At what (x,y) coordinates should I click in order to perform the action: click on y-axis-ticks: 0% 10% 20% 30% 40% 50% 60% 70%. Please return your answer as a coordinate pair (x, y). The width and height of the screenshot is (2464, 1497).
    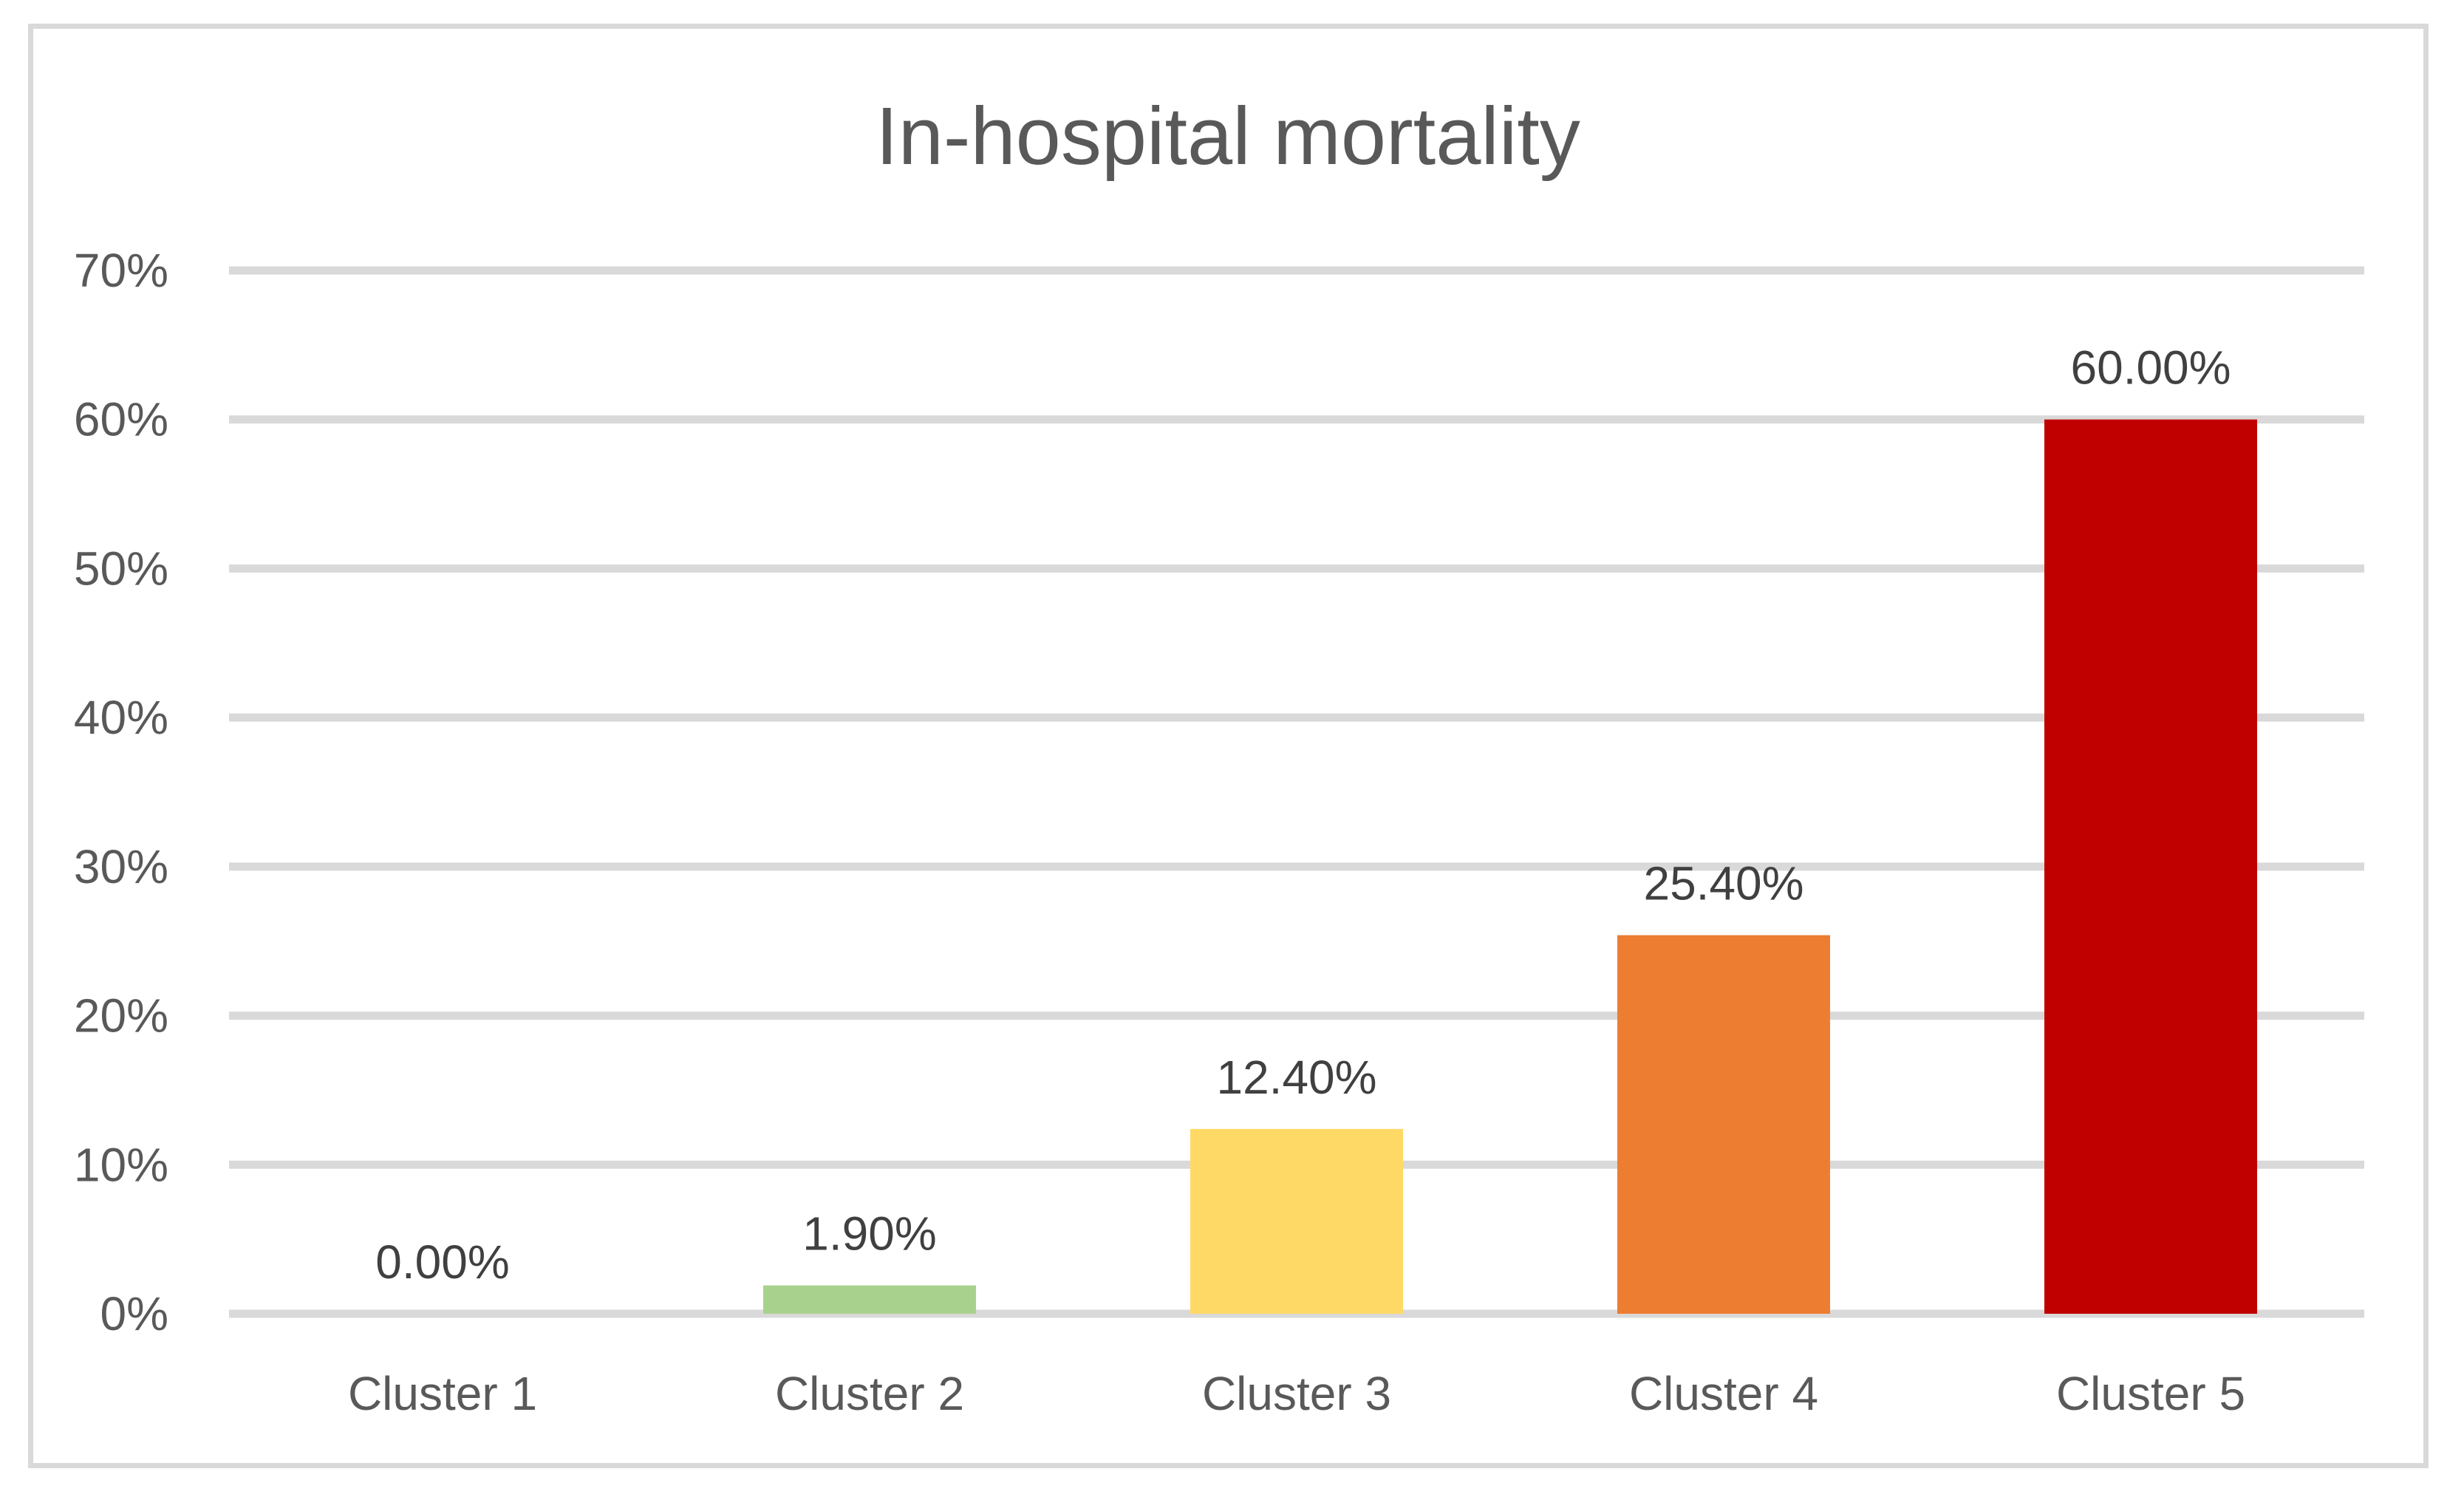
    Looking at the image, I should click on (121, 792).